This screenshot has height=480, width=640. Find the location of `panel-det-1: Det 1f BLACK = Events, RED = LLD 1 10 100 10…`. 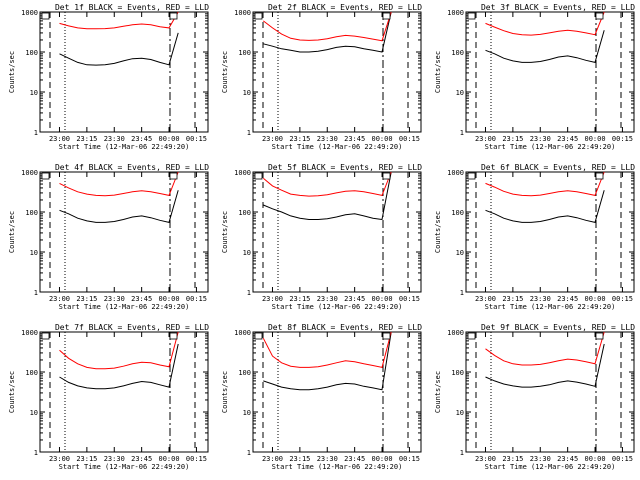

panel-det-1: Det 1f BLACK = Events, RED = LLD 1 10 100 10… is located at coordinates (108, 77).